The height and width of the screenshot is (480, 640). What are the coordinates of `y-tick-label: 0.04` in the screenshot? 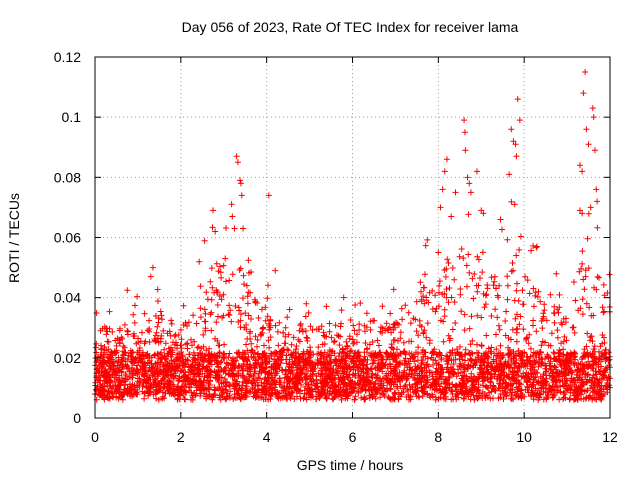 It's located at (67, 298).